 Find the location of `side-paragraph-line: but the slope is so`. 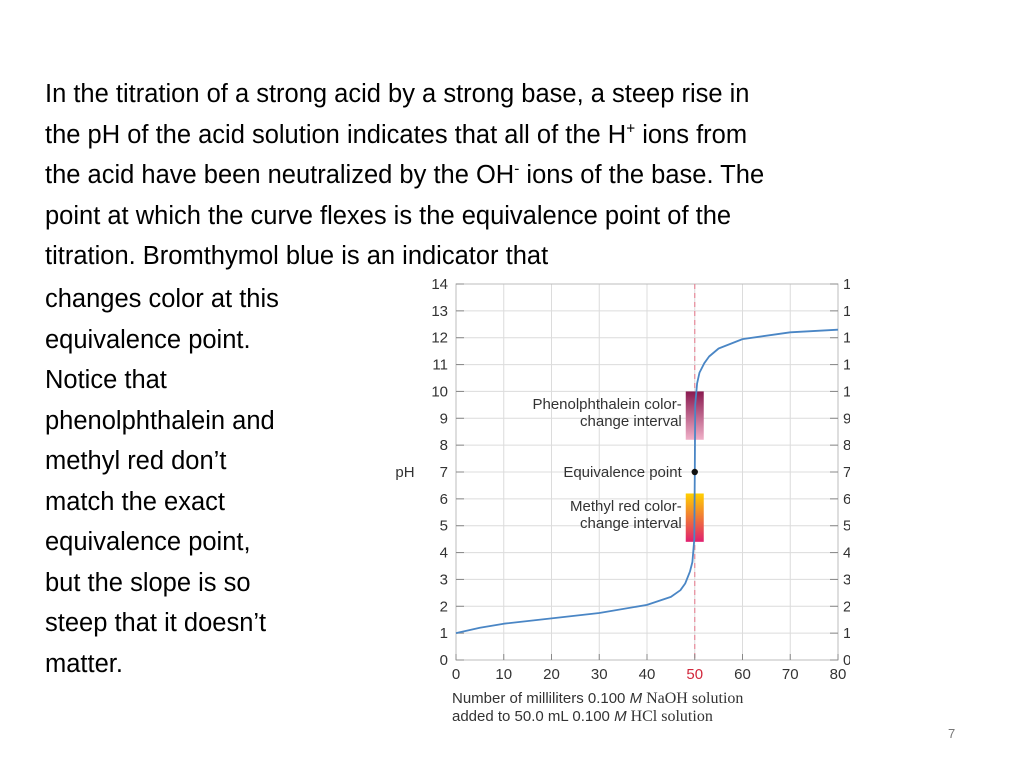

side-paragraph-line: but the slope is so is located at coordinates (148, 582).